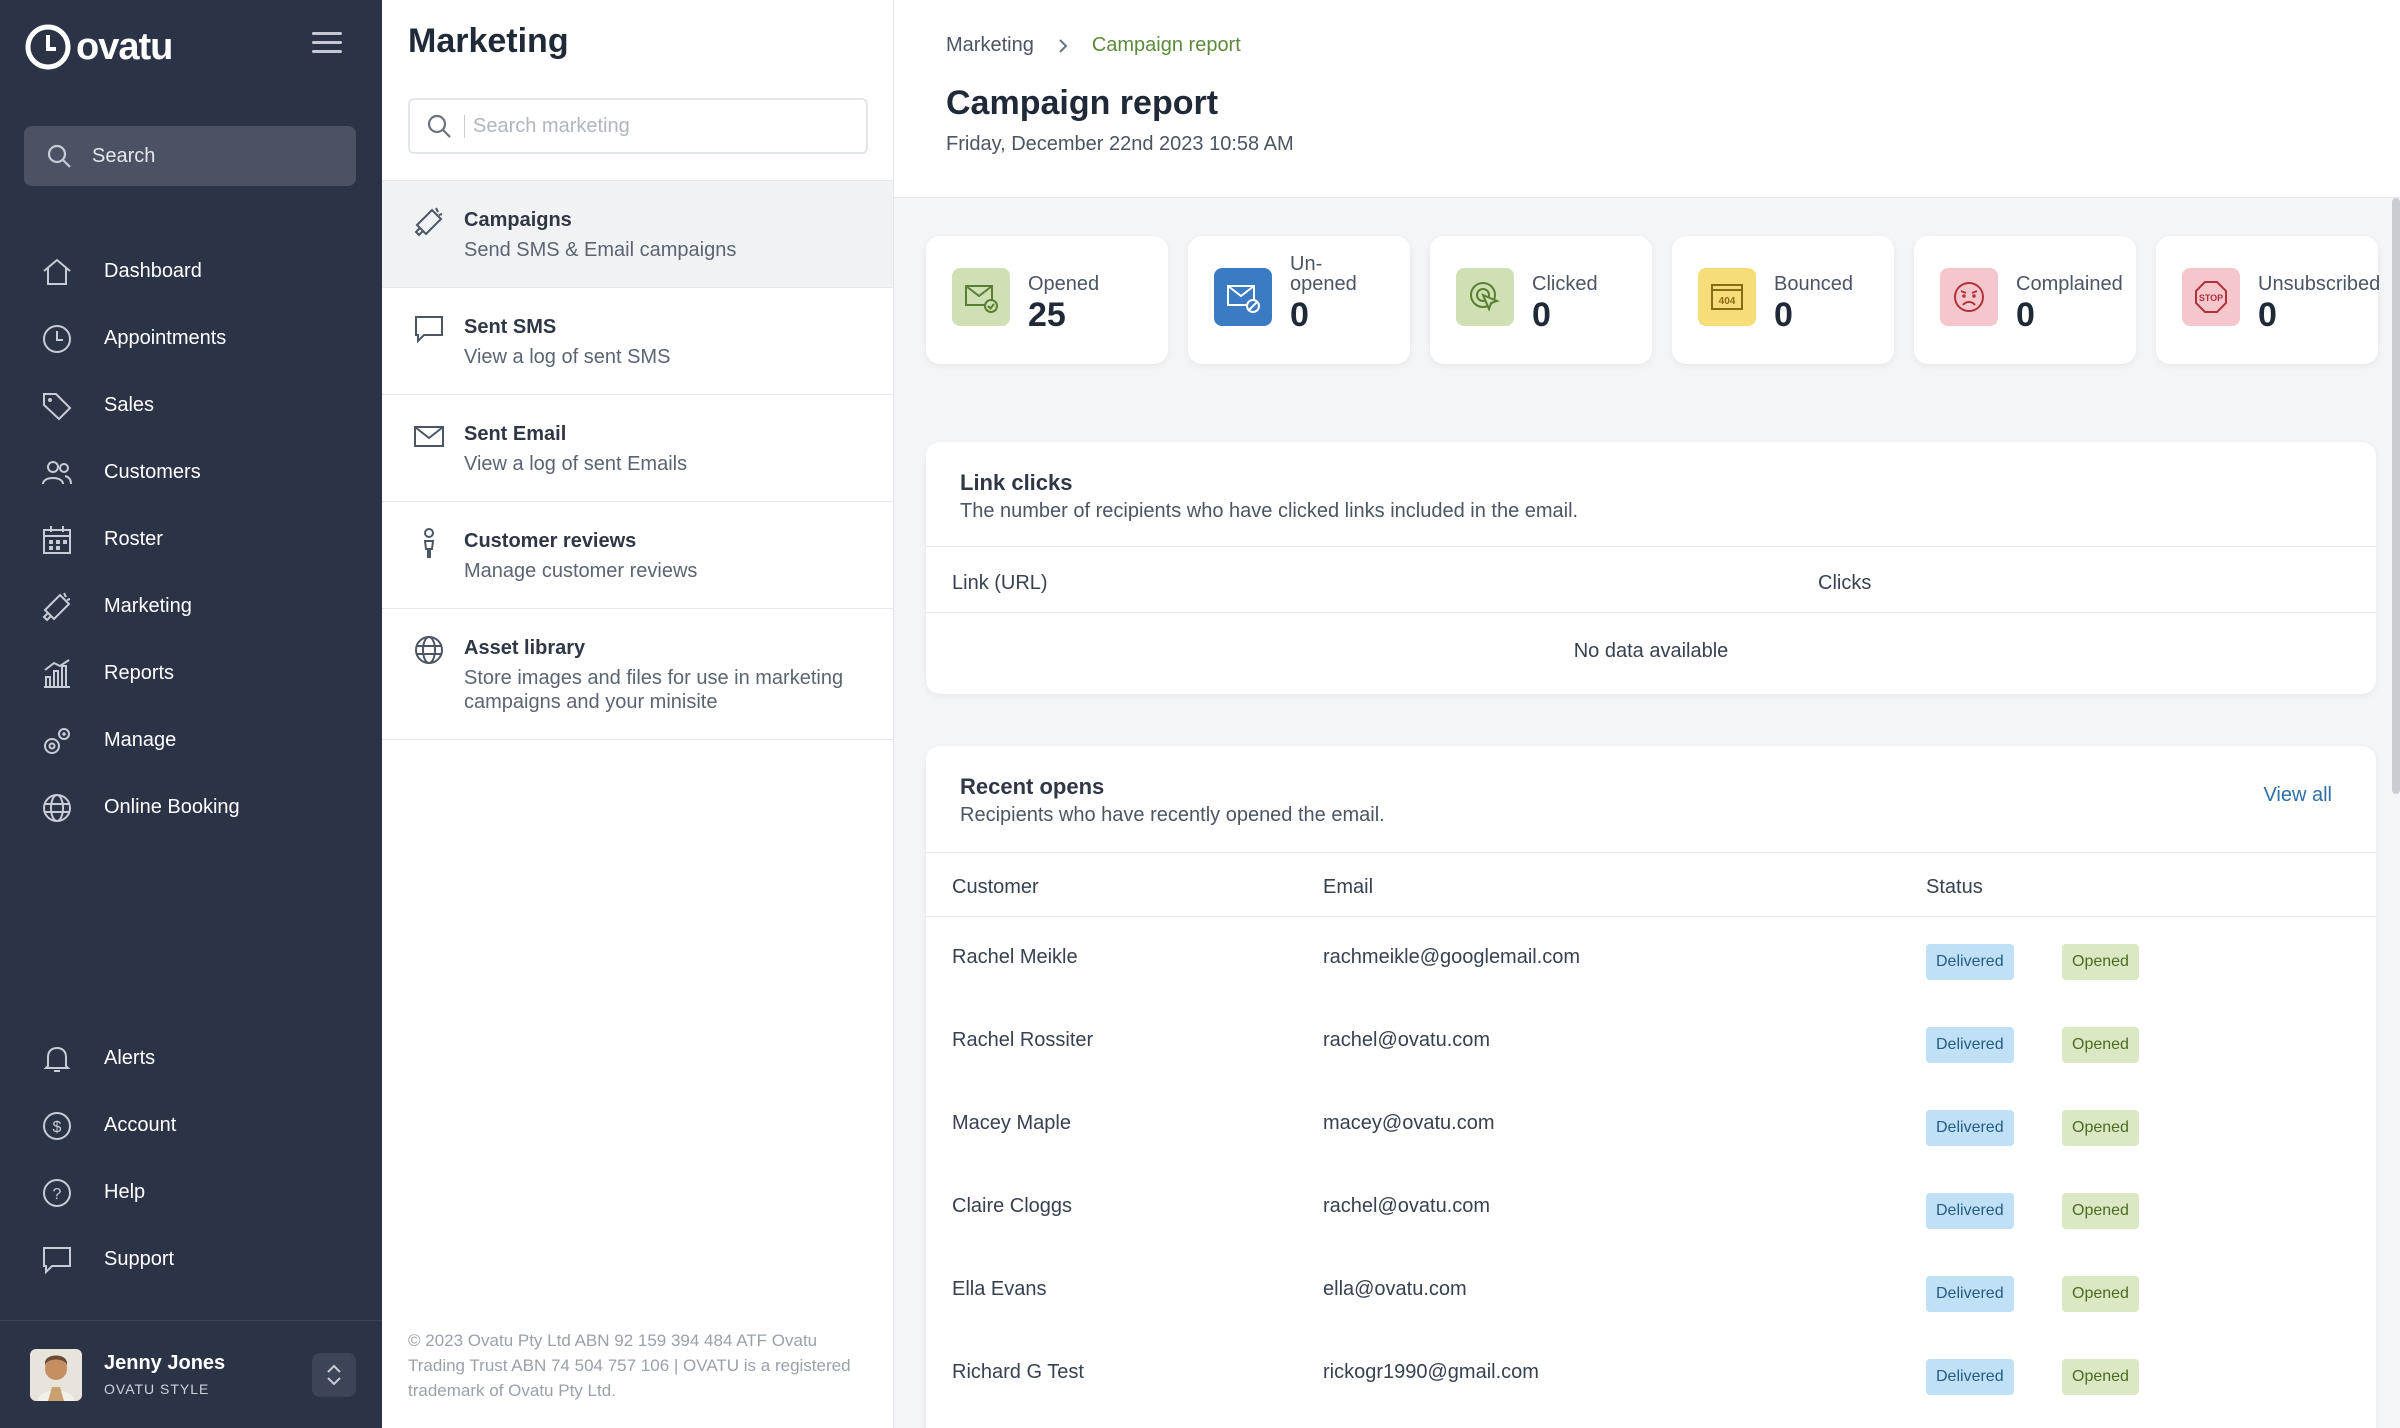 The width and height of the screenshot is (2400, 1428). I want to click on stat-label: Un- opened, so click(1323, 274).